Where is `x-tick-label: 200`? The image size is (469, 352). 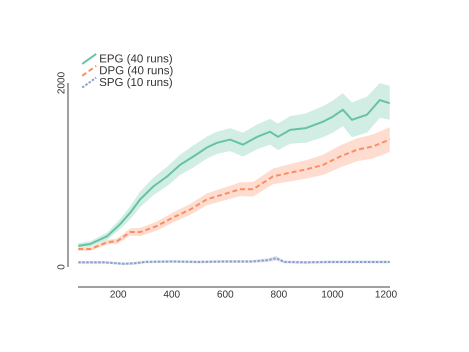
x-tick-label: 200 is located at coordinates (118, 294).